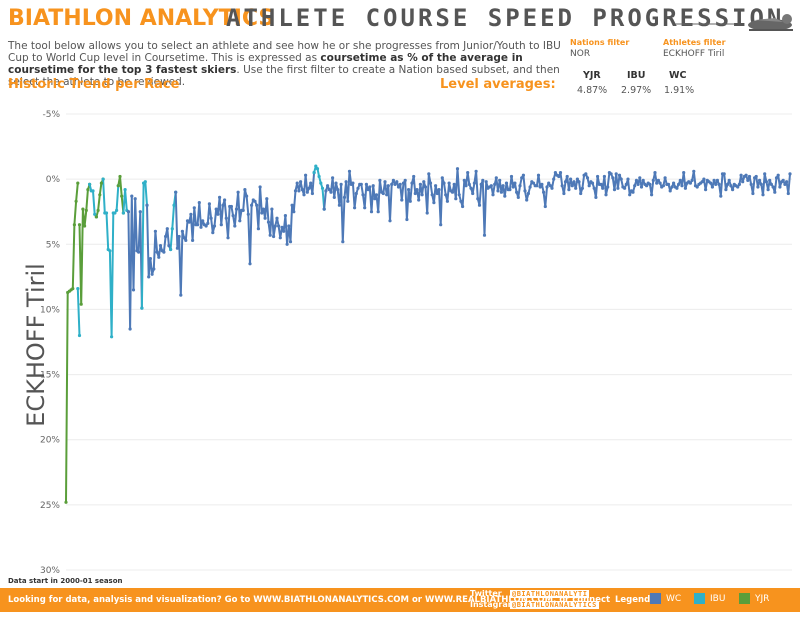 The image size is (800, 618). Describe the element at coordinates (159, 241) in the screenshot. I see `series-line-wc` at that location.